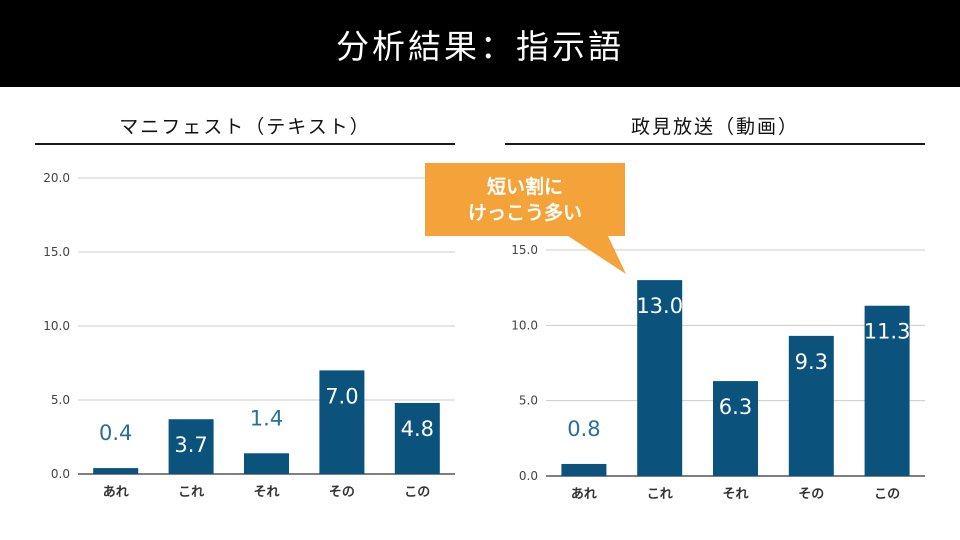 This screenshot has height=540, width=960. I want to click on left-value-label: 0.4, so click(115, 433).